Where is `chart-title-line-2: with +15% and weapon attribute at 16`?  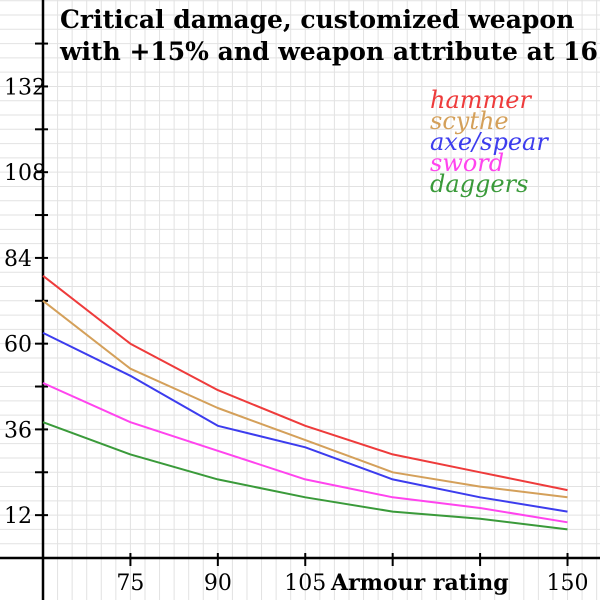 chart-title-line-2: with +15% and weapon attribute at 16 is located at coordinates (328, 51).